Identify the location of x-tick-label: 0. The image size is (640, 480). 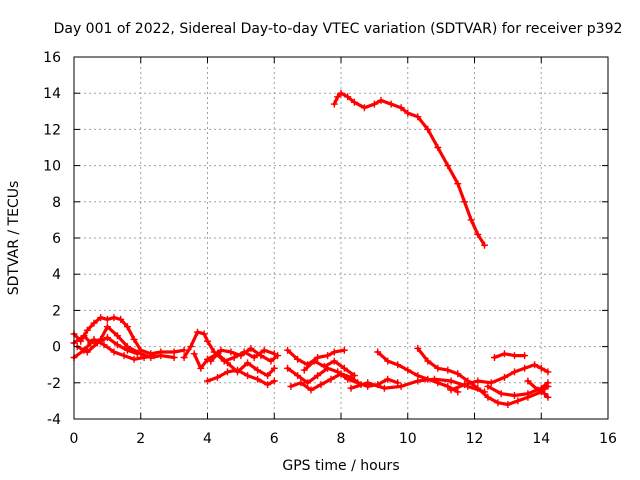
(74, 439).